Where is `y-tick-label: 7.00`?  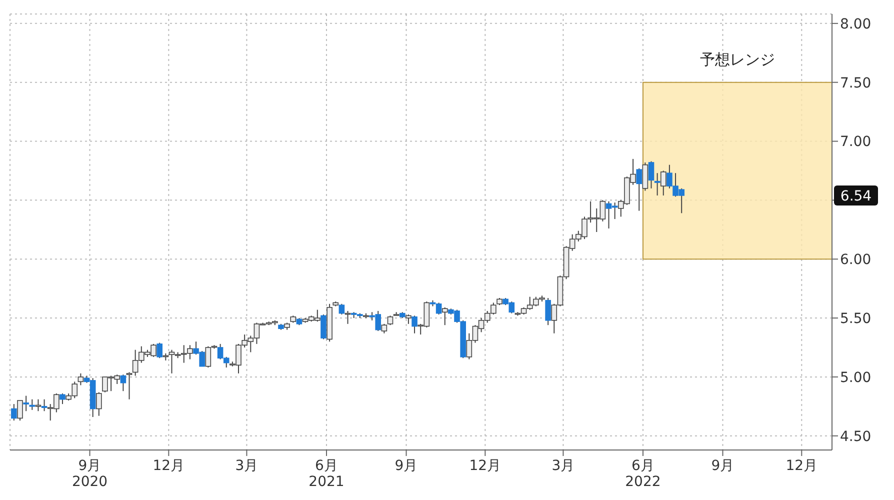 y-tick-label: 7.00 is located at coordinates (856, 142).